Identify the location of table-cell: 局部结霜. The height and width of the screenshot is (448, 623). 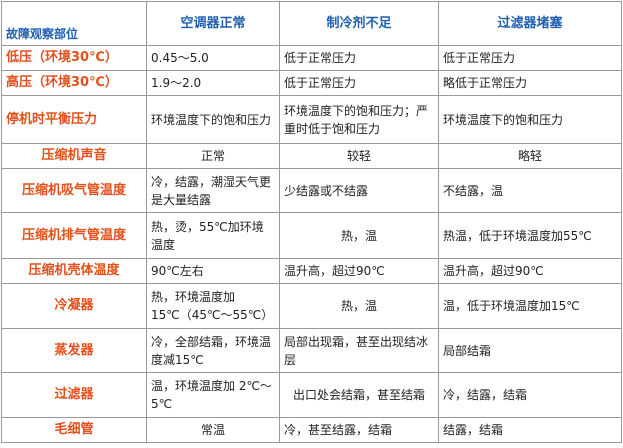
(530, 350).